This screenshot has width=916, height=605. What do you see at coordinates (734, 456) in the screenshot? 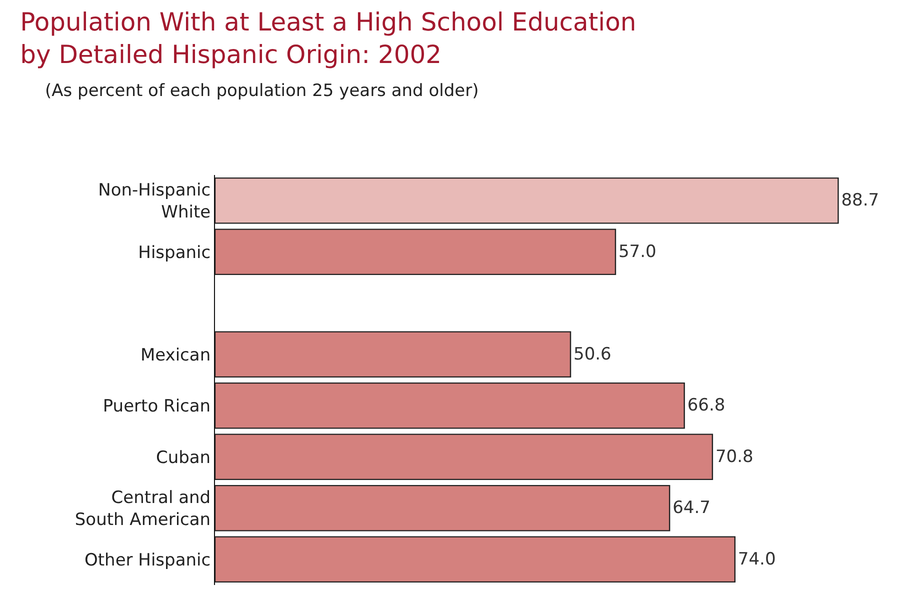
I see `data-label: 70.8` at bounding box center [734, 456].